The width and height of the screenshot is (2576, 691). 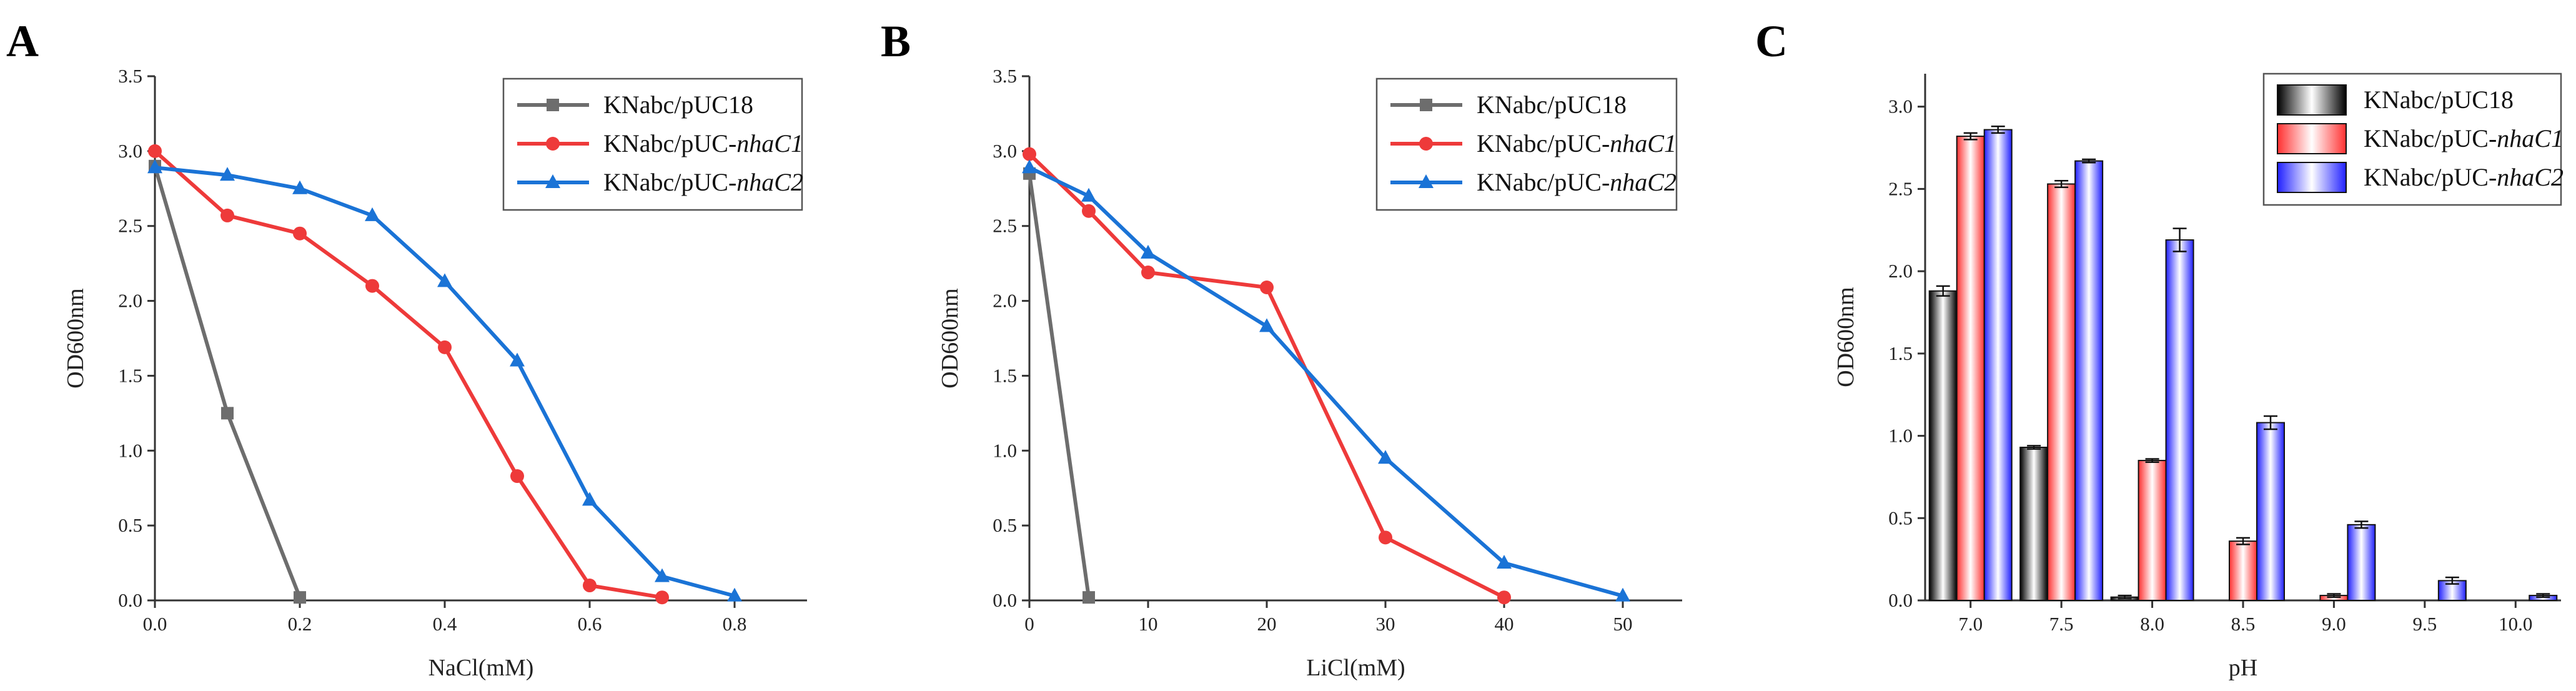 What do you see at coordinates (2243, 624) in the screenshot?
I see `x-tick-label: 8.5` at bounding box center [2243, 624].